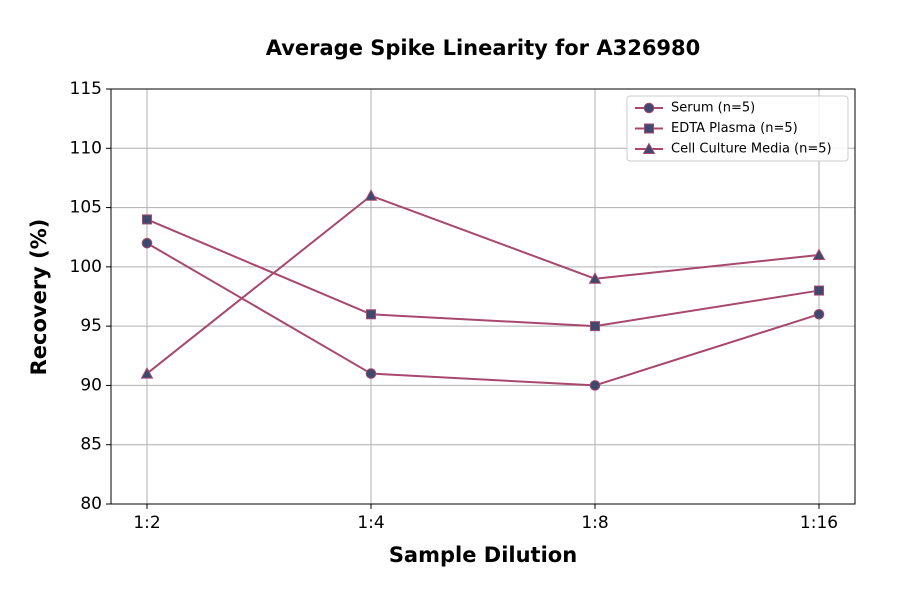 This screenshot has width=900, height=594. What do you see at coordinates (91, 326) in the screenshot?
I see `y-tick-label: 95` at bounding box center [91, 326].